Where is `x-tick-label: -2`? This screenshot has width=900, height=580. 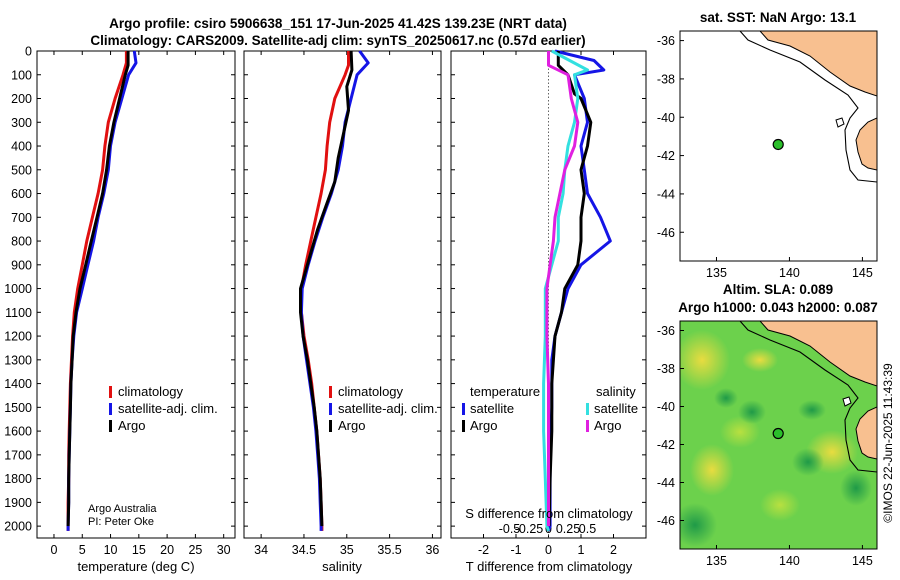
x-tick-label: -2 is located at coordinates (483, 550).